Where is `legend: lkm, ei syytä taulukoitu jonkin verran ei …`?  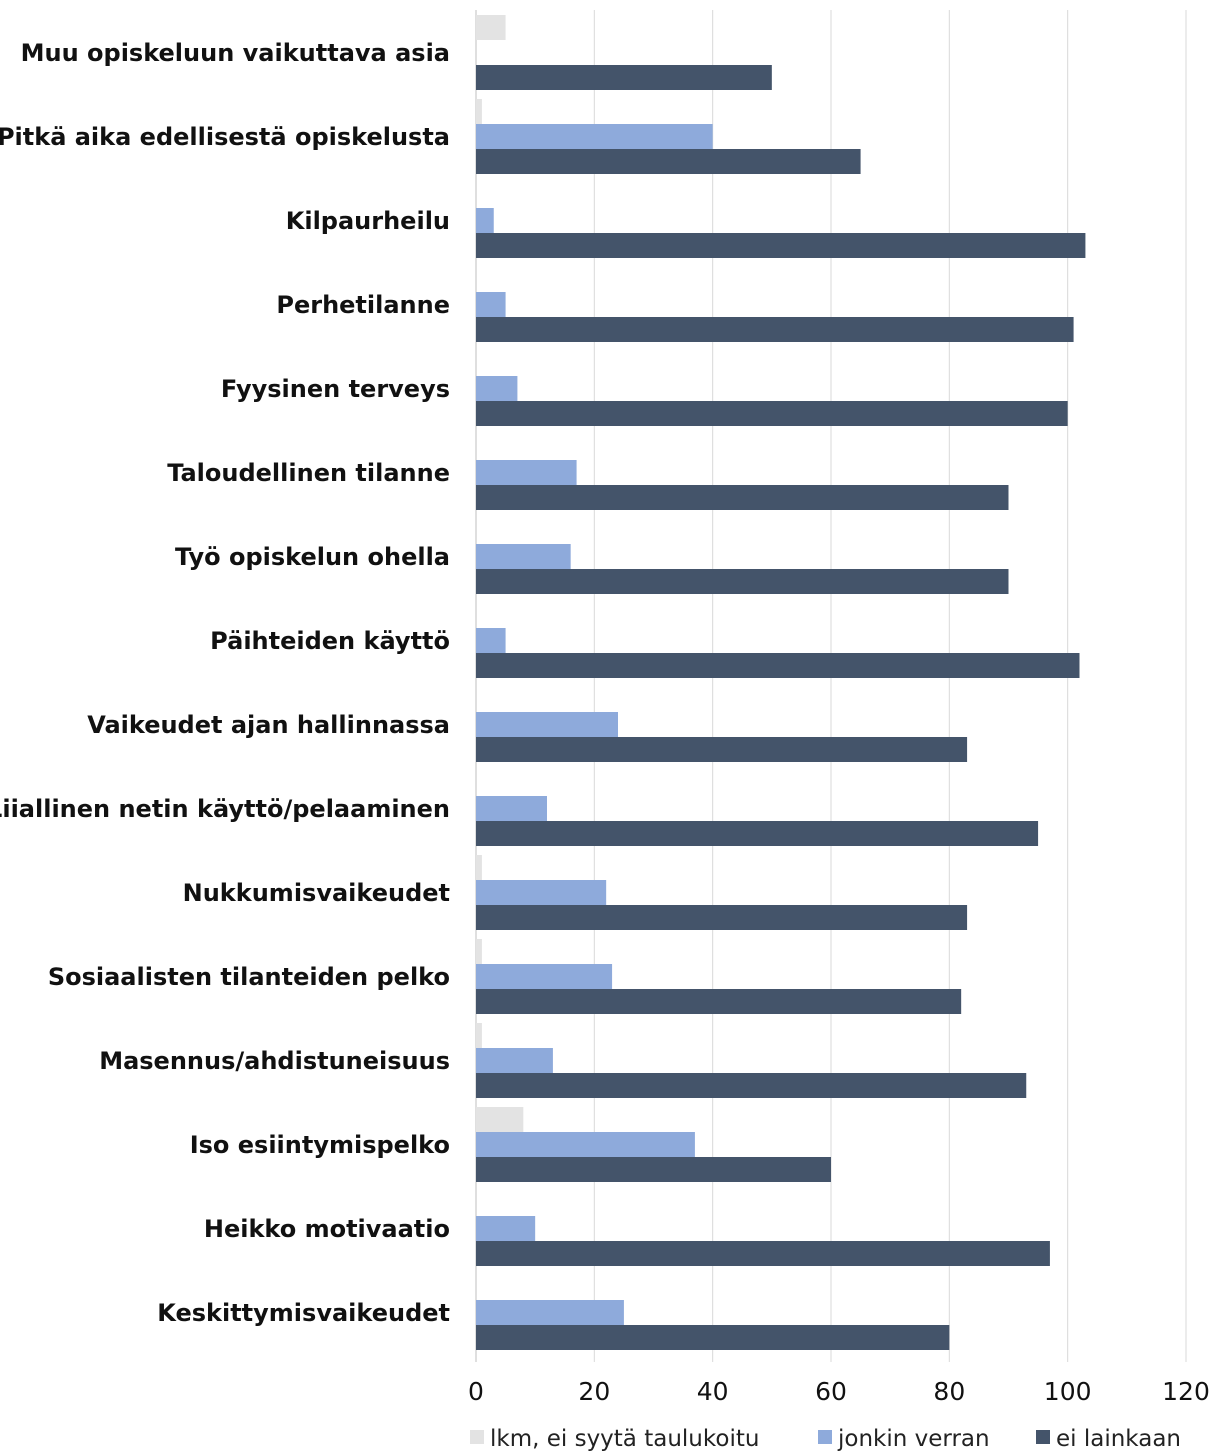
legend: lkm, ei syytä taulukoitu jonkin verran ei … is located at coordinates (825, 1439).